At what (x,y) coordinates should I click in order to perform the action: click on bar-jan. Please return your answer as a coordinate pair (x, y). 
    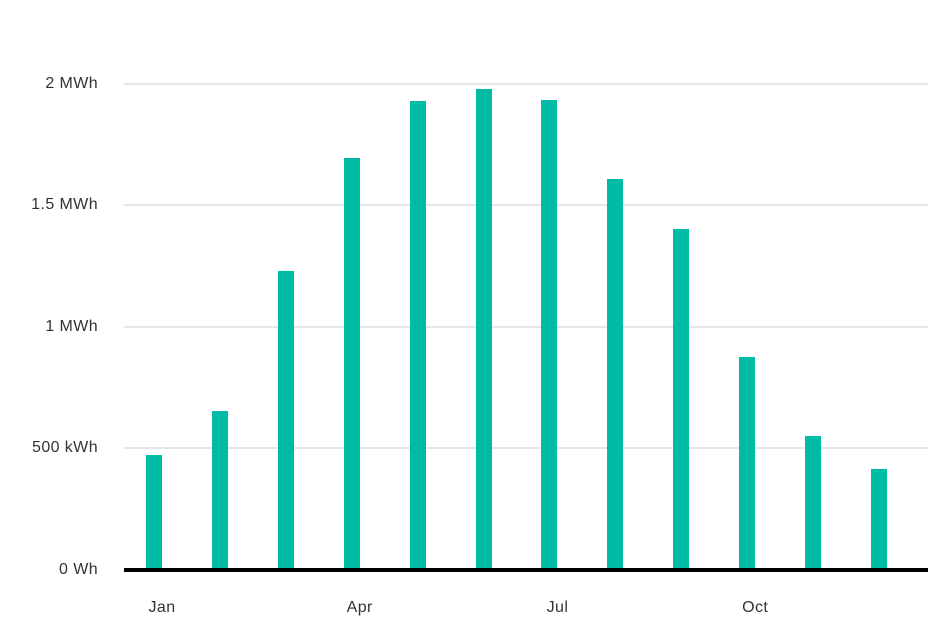
    Looking at the image, I should click on (154, 512).